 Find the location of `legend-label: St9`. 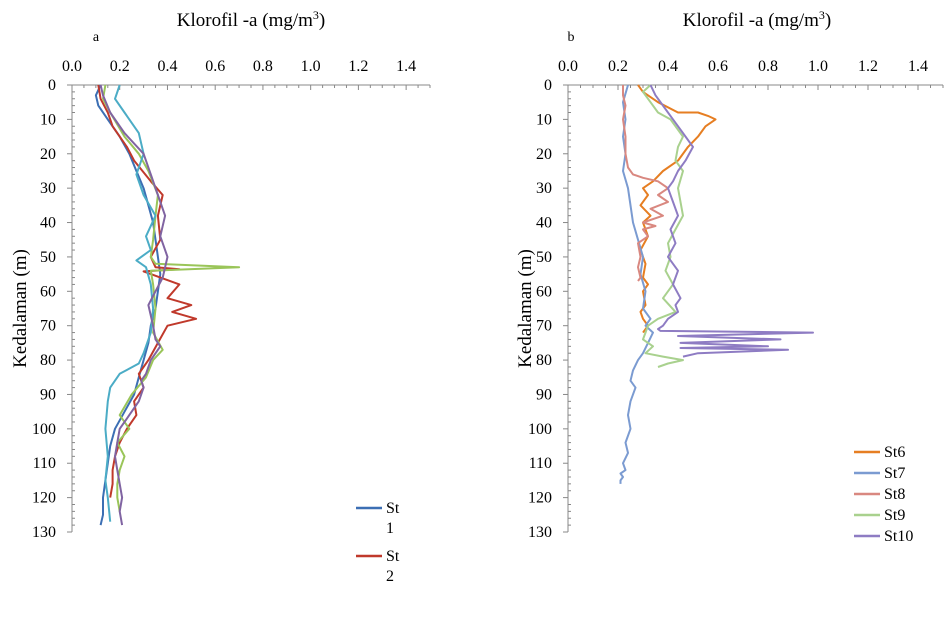

legend-label: St9 is located at coordinates (894, 515).